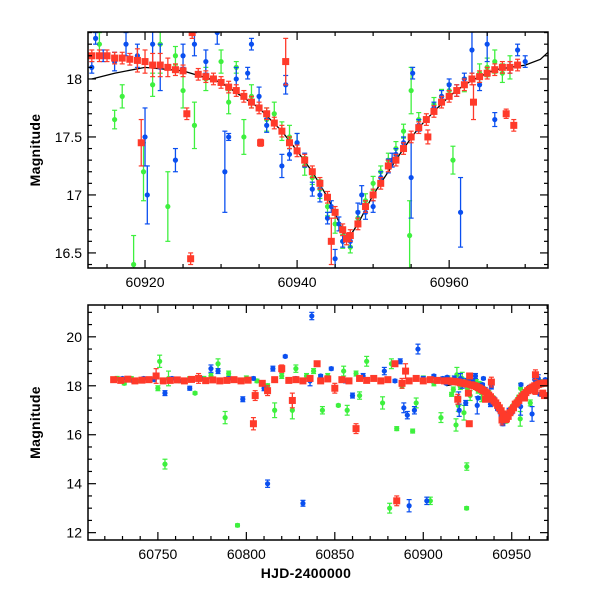 This screenshot has height=600, width=600. Describe the element at coordinates (334, 554) in the screenshot. I see `x-tick-label: 60850` at that location.